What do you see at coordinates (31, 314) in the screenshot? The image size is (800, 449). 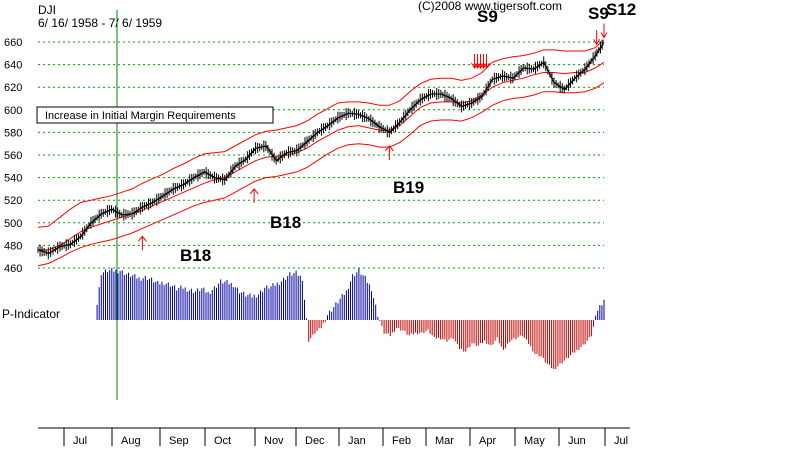 I see `p-indicator-label: P-Indicator` at bounding box center [31, 314].